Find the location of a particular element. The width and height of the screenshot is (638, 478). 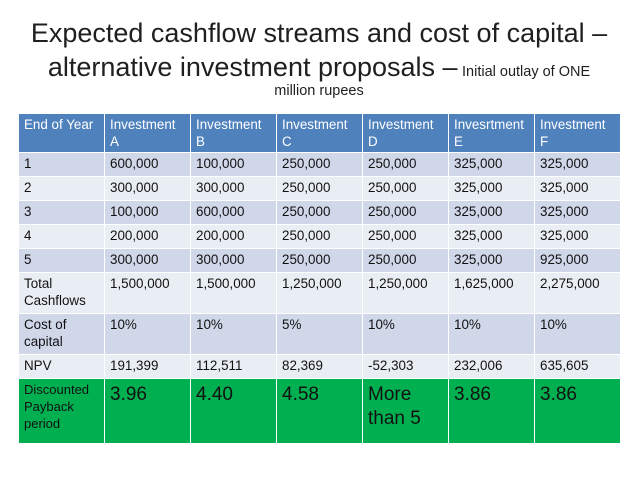

table-cell: 4.58 is located at coordinates (319, 411).